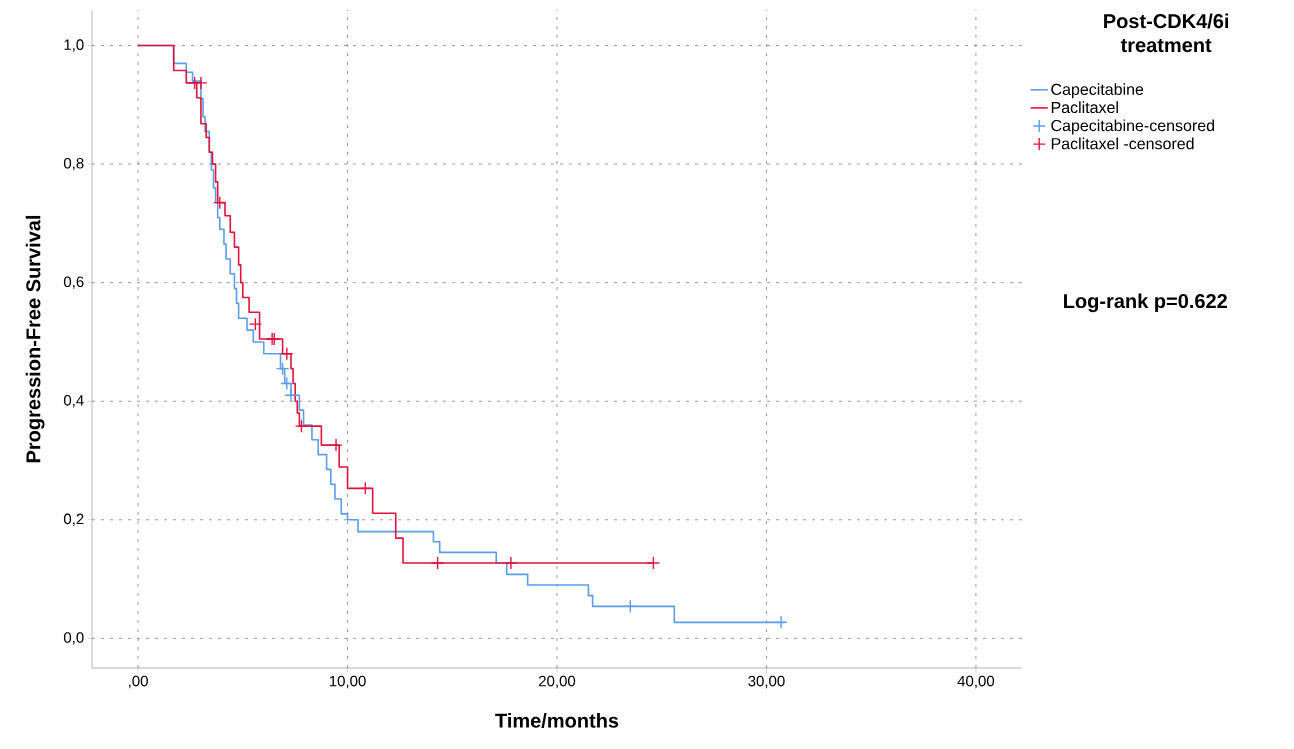 The width and height of the screenshot is (1294, 749). What do you see at coordinates (557, 720) in the screenshot?
I see `x-axis-title: Time/months` at bounding box center [557, 720].